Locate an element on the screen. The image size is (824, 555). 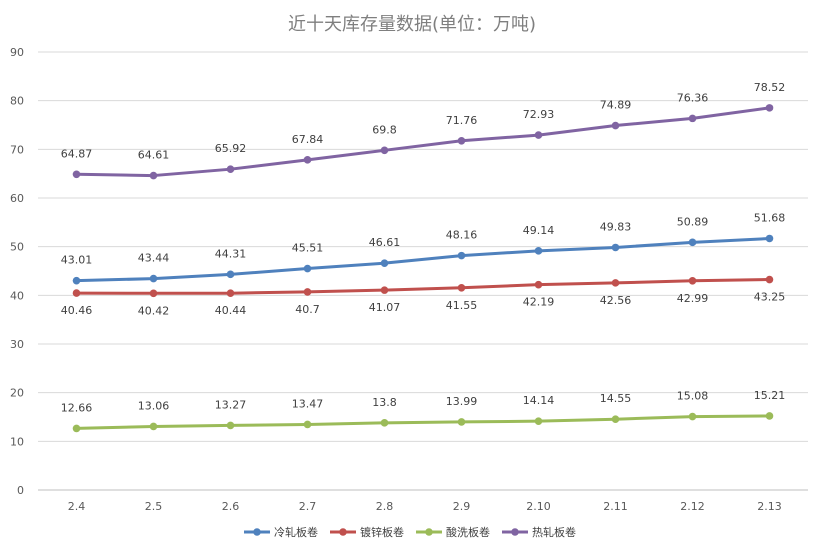
x-tick-label: 2.10 is located at coordinates (538, 506).